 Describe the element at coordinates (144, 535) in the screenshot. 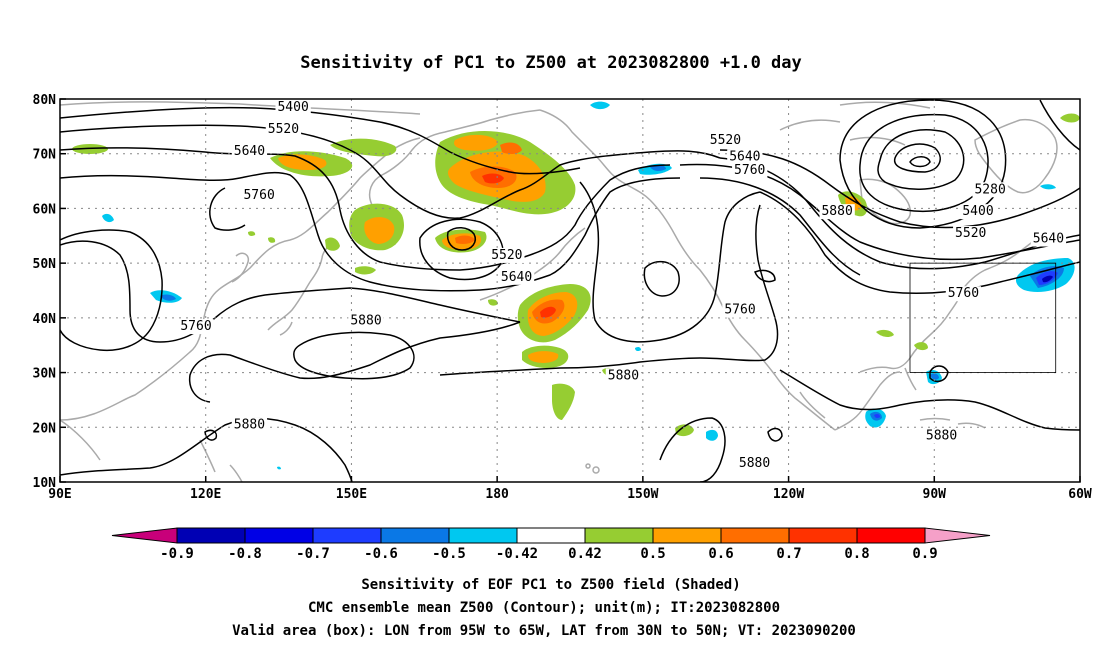

I see `colorbar-under-arrow` at that location.